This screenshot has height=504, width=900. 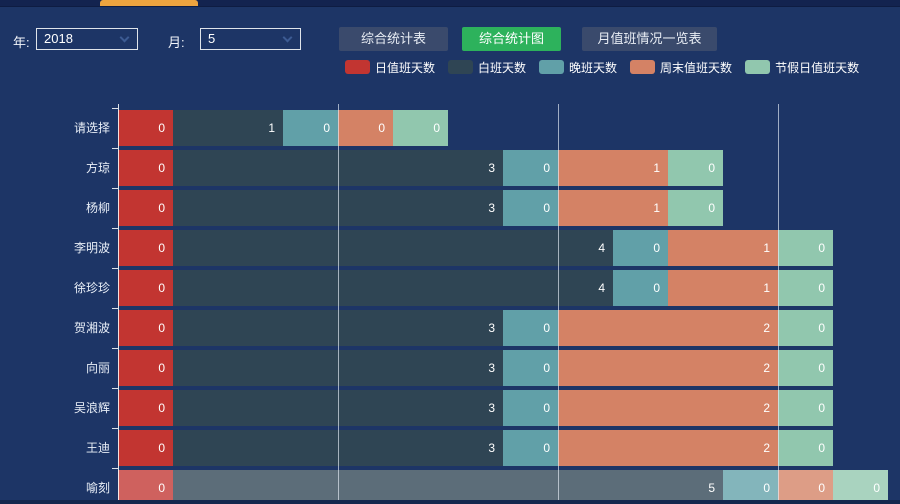 I want to click on bar-segment-value: 2, so click(x=766, y=328).